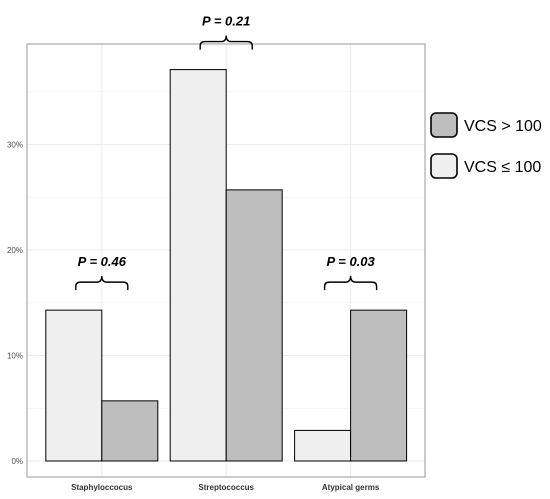 The height and width of the screenshot is (499, 550). Describe the element at coordinates (102, 283) in the screenshot. I see `brace-staphyloccocus` at that location.